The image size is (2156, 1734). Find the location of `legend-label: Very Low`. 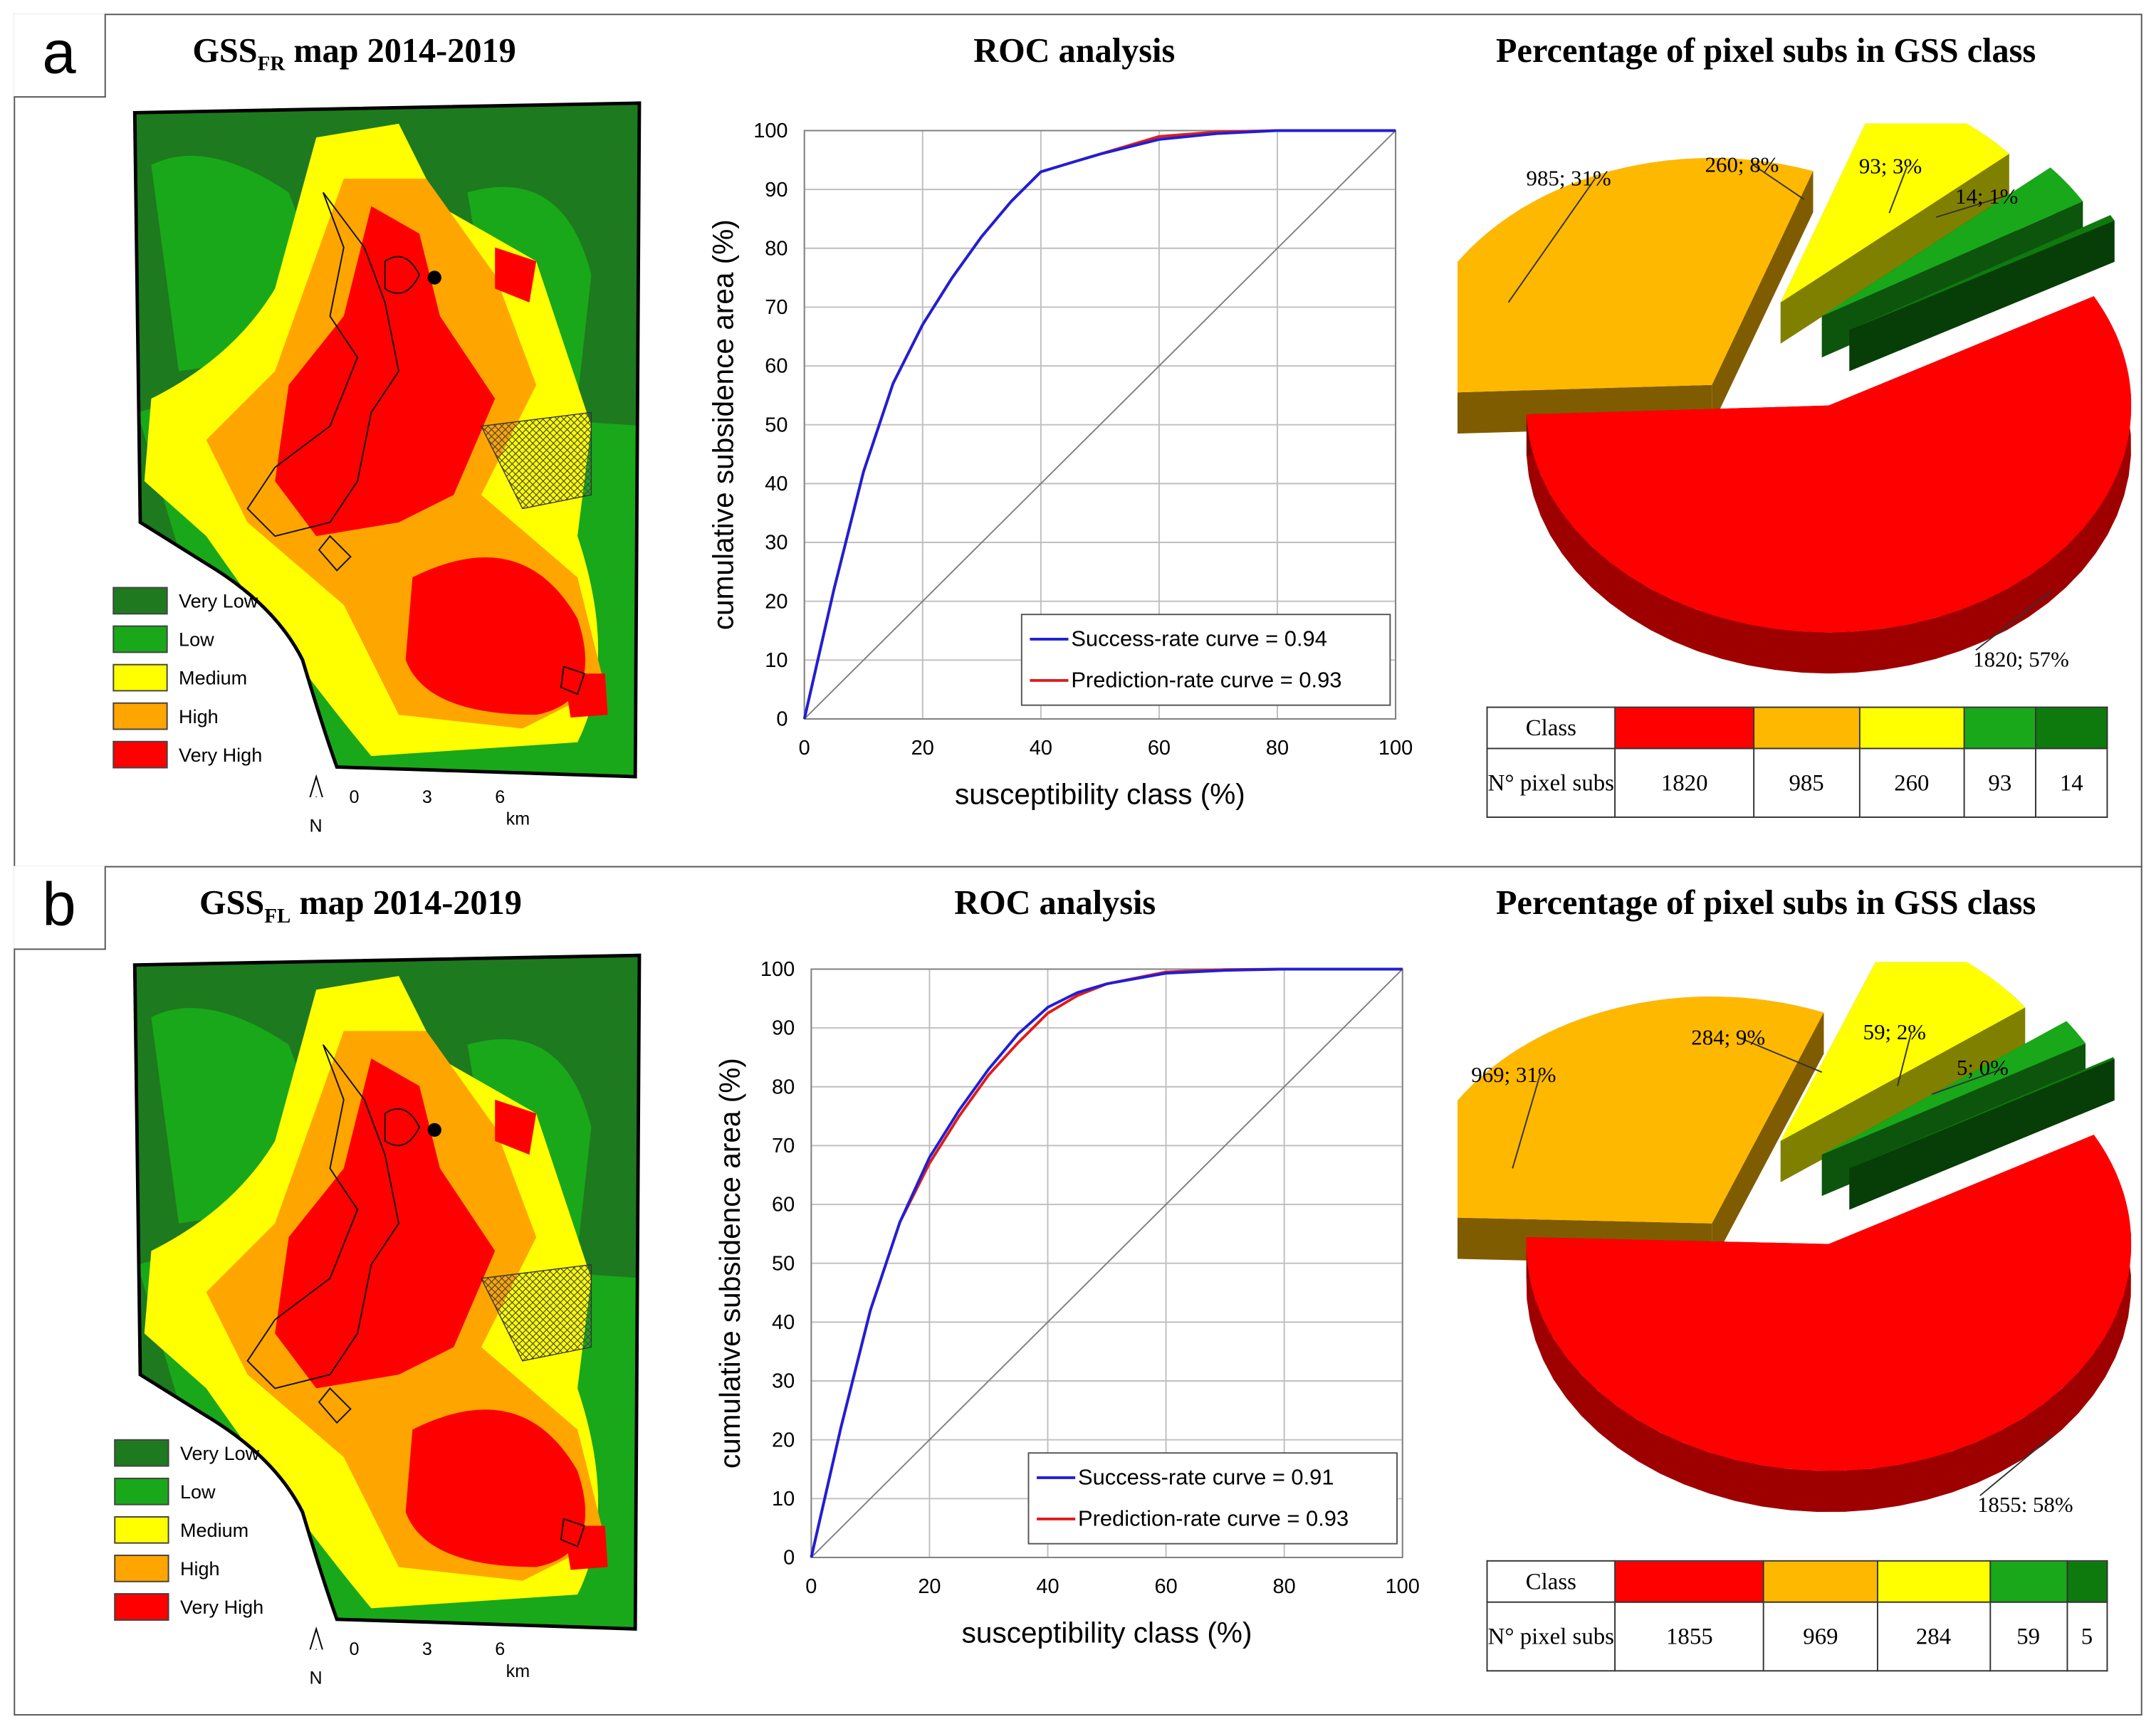

legend-label: Very Low is located at coordinates (218, 600).